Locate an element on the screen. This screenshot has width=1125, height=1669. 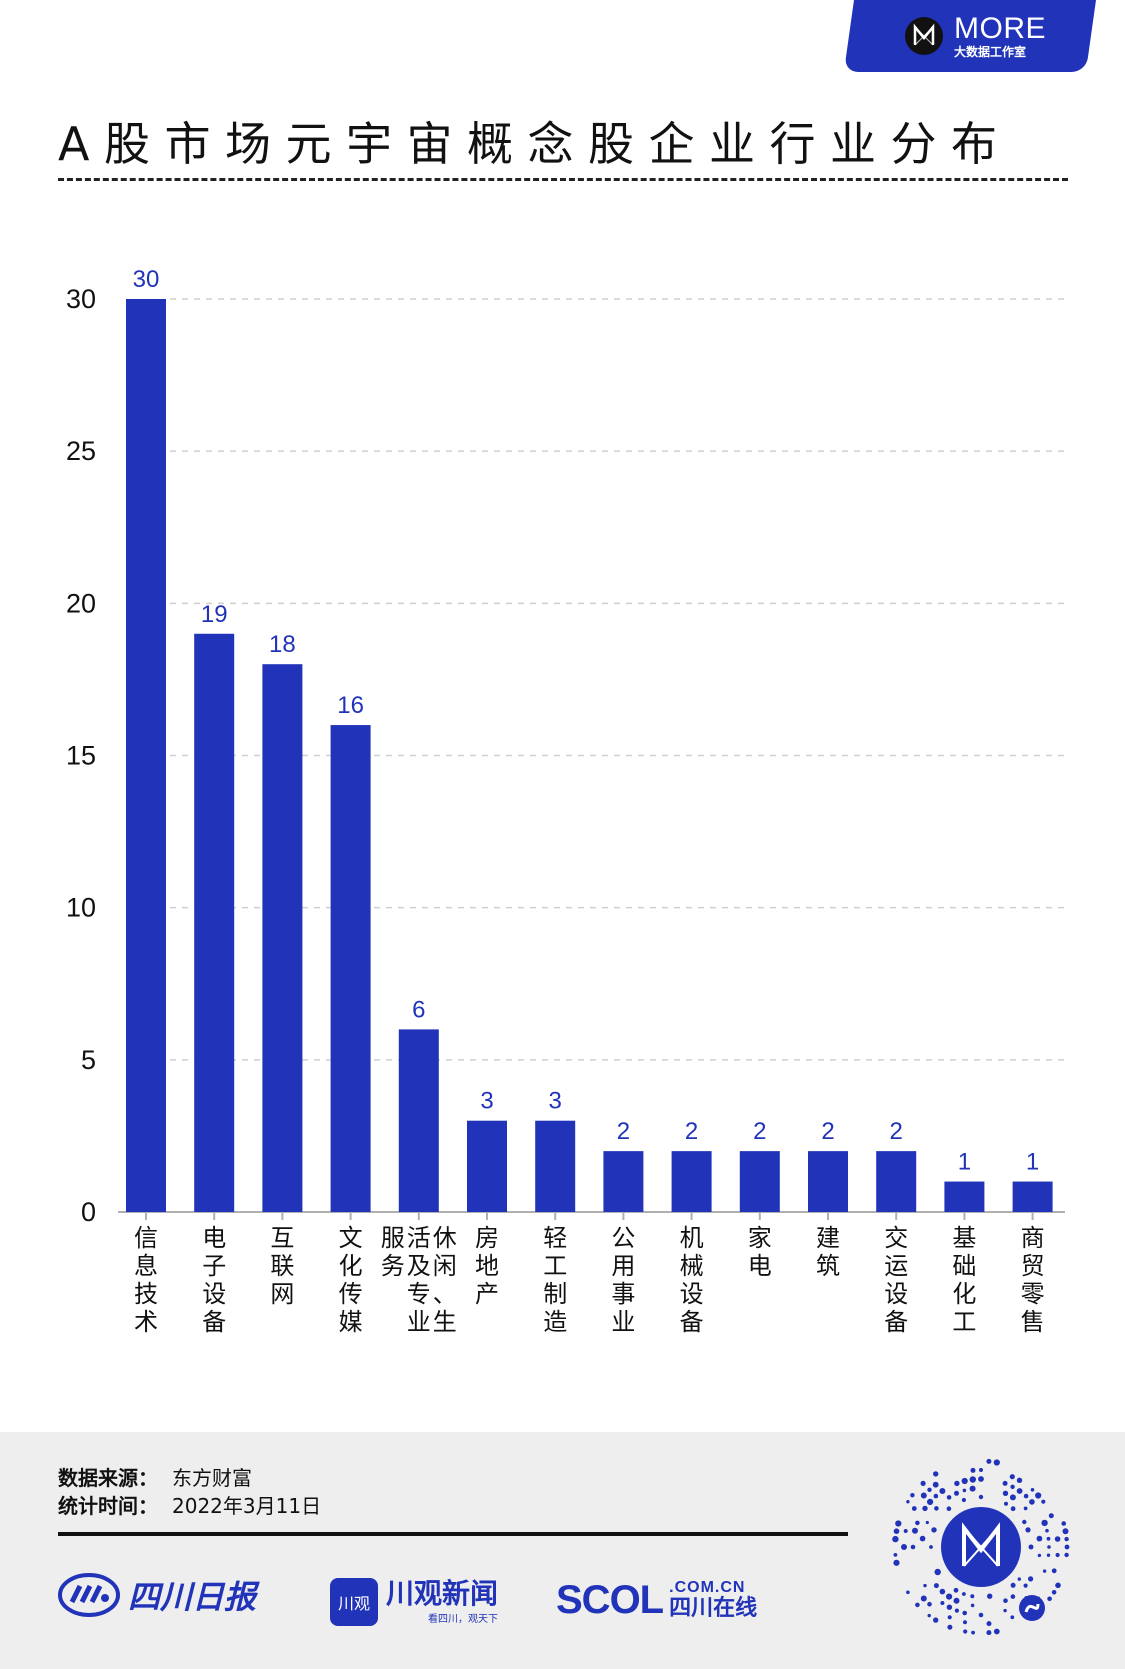
source-label: 数据来源： is located at coordinates (108, 1478).